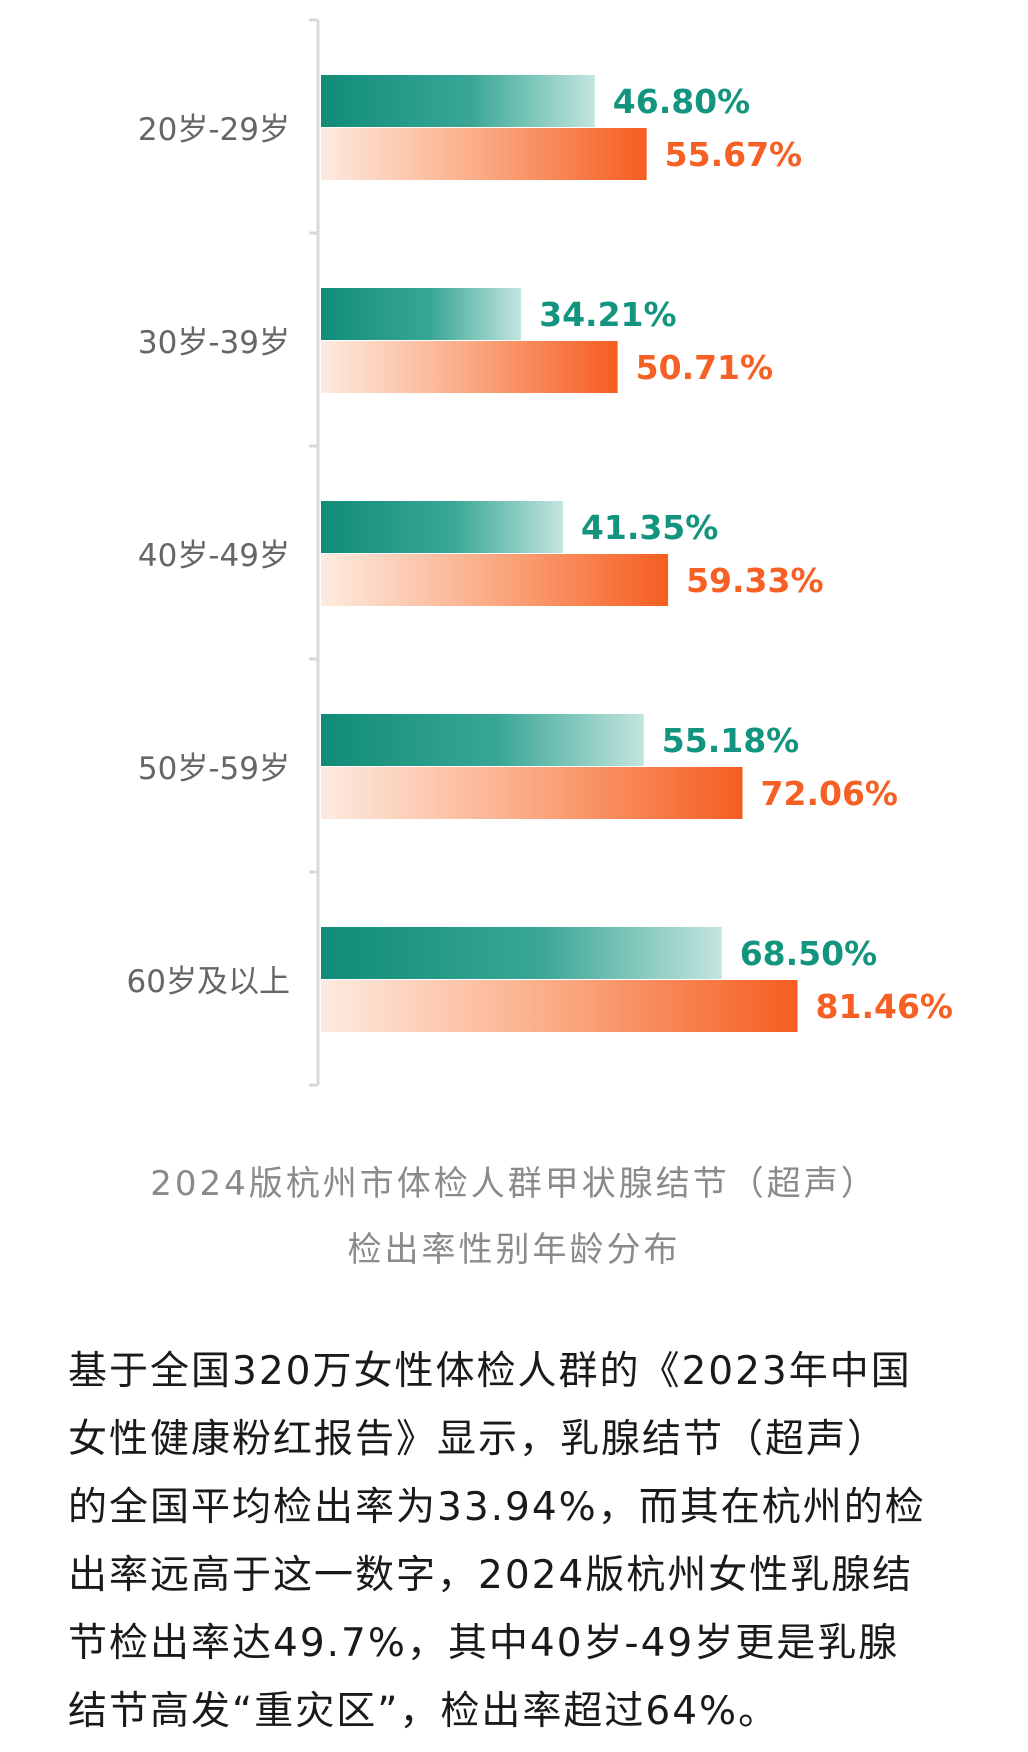  What do you see at coordinates (733, 154) in the screenshot?
I see `data-label-female: 55.67%` at bounding box center [733, 154].